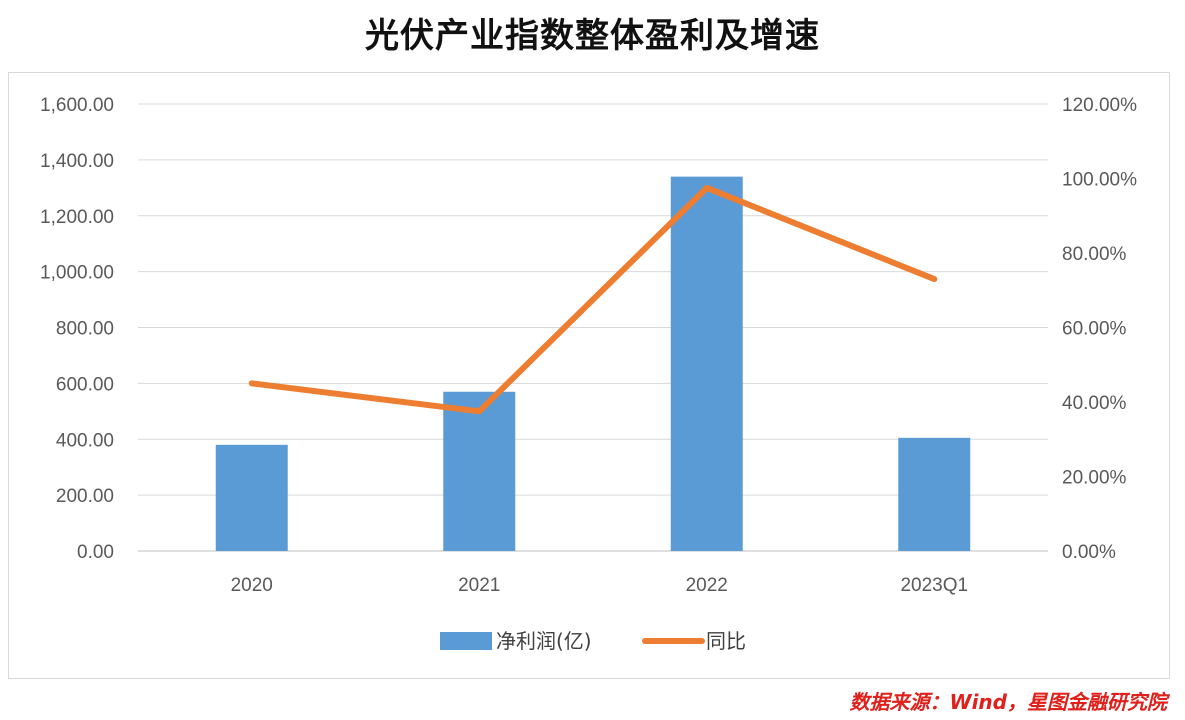 The width and height of the screenshot is (1185, 720). Describe the element at coordinates (934, 494) in the screenshot. I see `bar-2023Q1` at that location.